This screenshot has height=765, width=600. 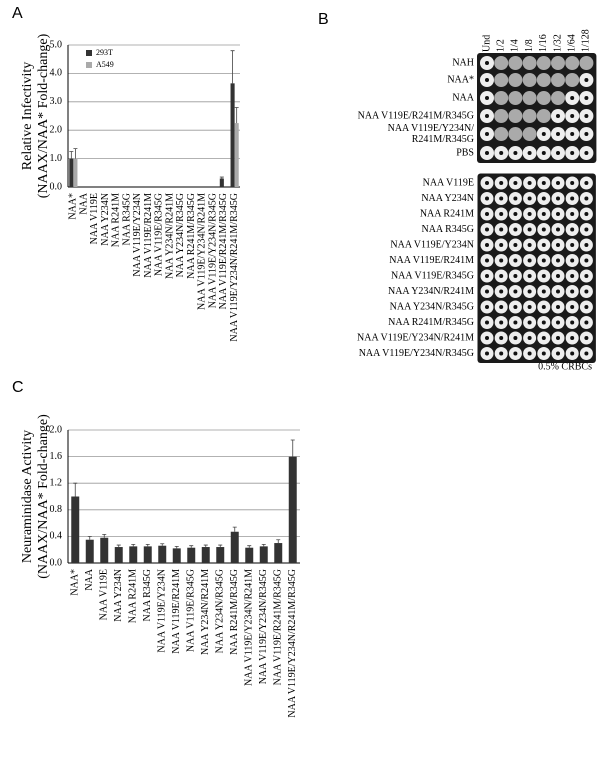 What do you see at coordinates (557, 43) in the screenshot?
I see `column-label: 1/32` at bounding box center [557, 43].